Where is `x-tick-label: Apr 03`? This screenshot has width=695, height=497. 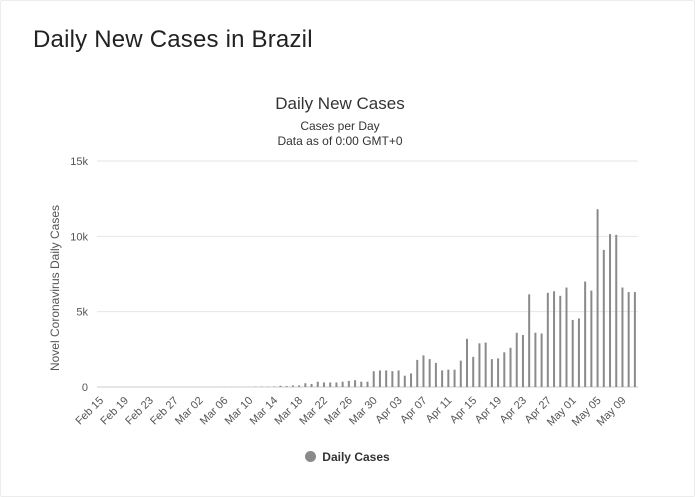
x-tick-label: Apr 03 is located at coordinates (388, 410).